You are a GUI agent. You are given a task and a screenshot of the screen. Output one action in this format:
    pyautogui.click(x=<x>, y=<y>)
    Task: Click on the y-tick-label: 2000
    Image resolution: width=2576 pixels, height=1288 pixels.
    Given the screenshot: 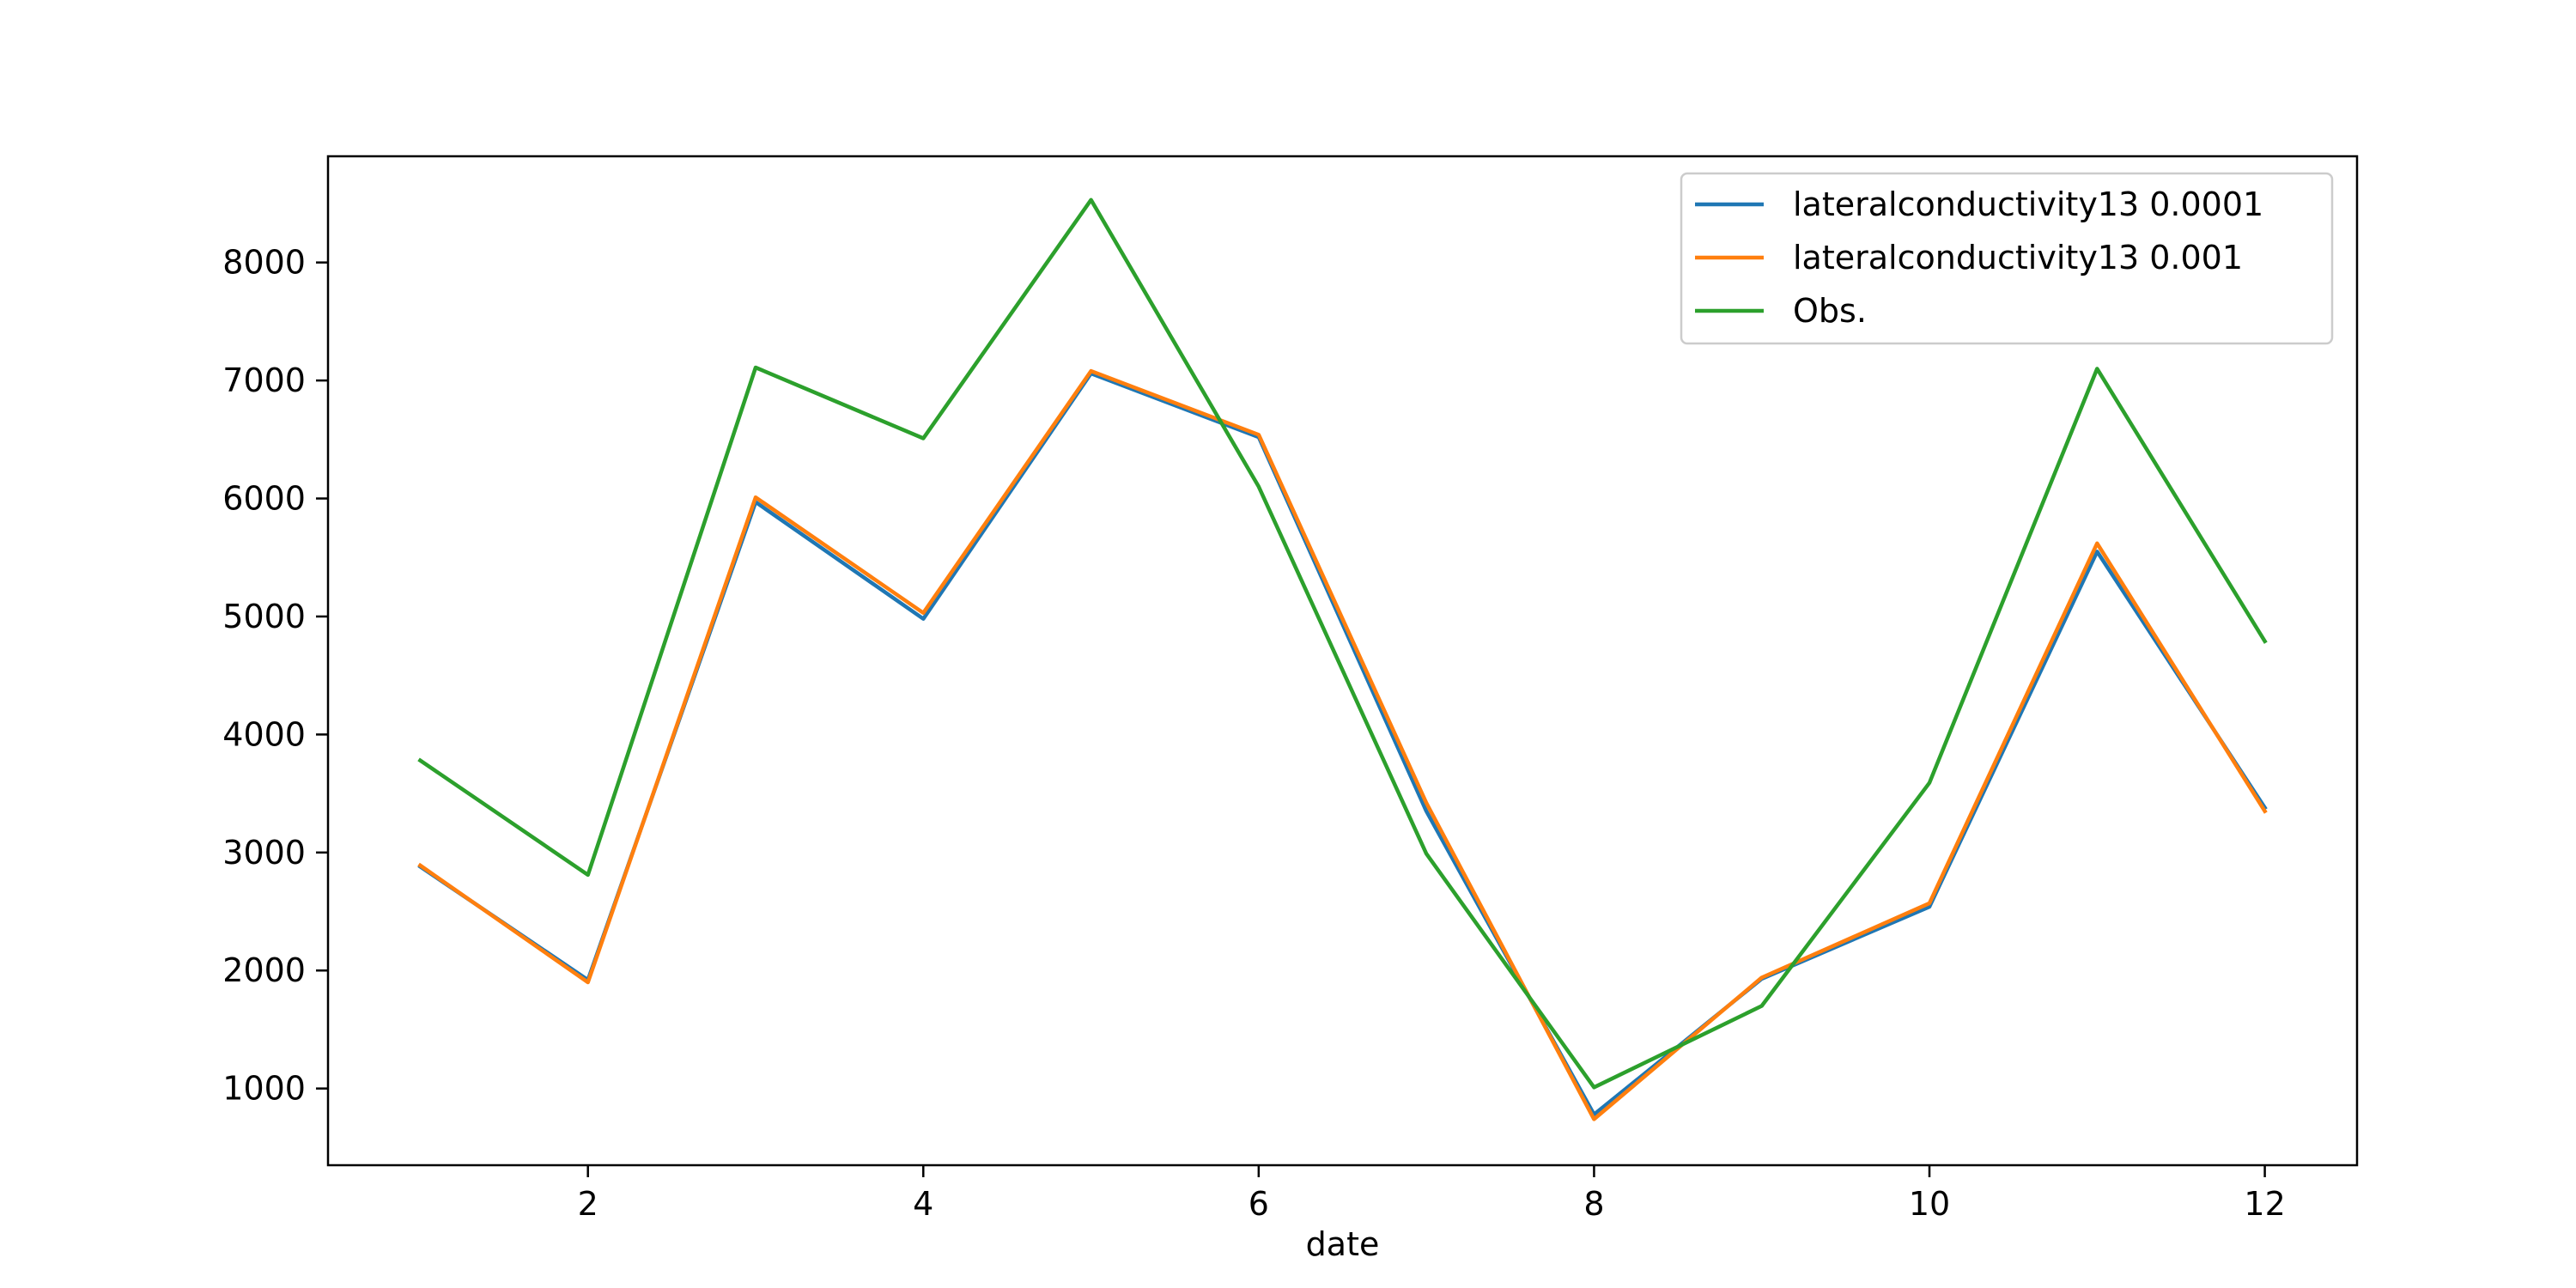 What is the action you would take?
    pyautogui.click(x=264, y=970)
    